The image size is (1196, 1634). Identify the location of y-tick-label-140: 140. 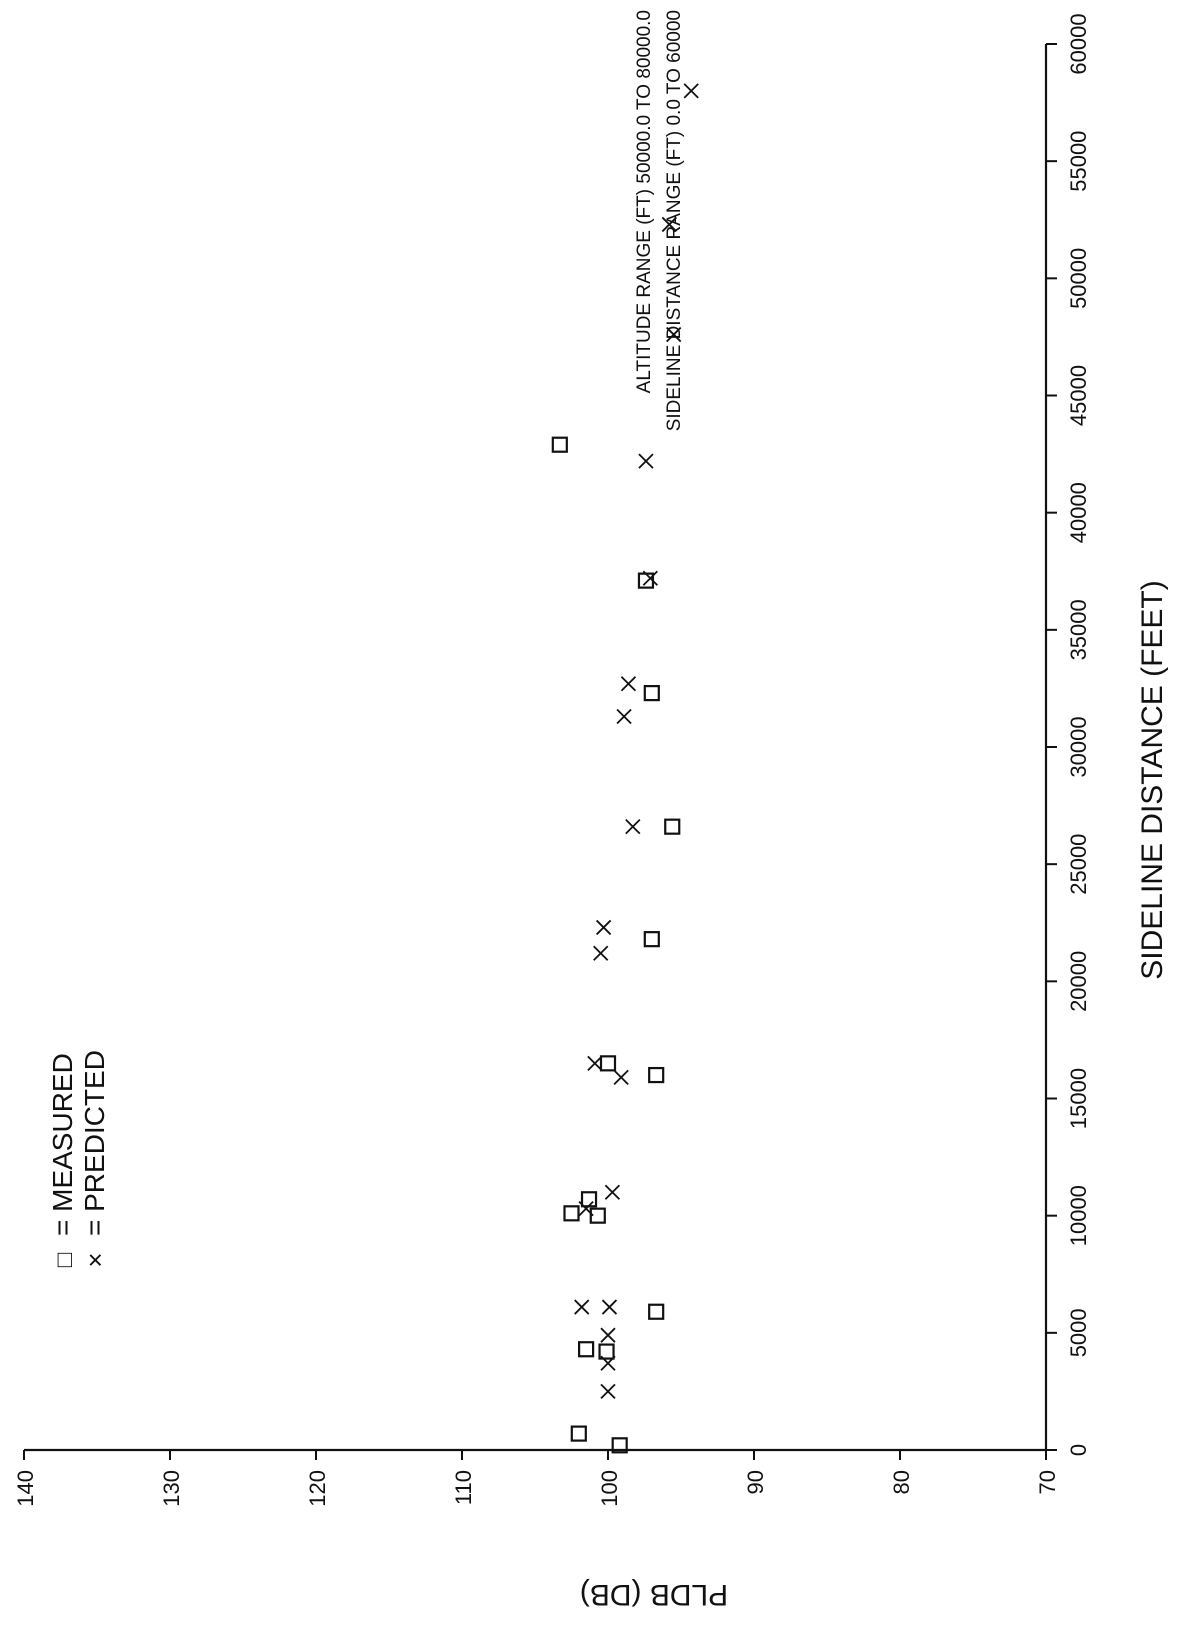
(25, 1488).